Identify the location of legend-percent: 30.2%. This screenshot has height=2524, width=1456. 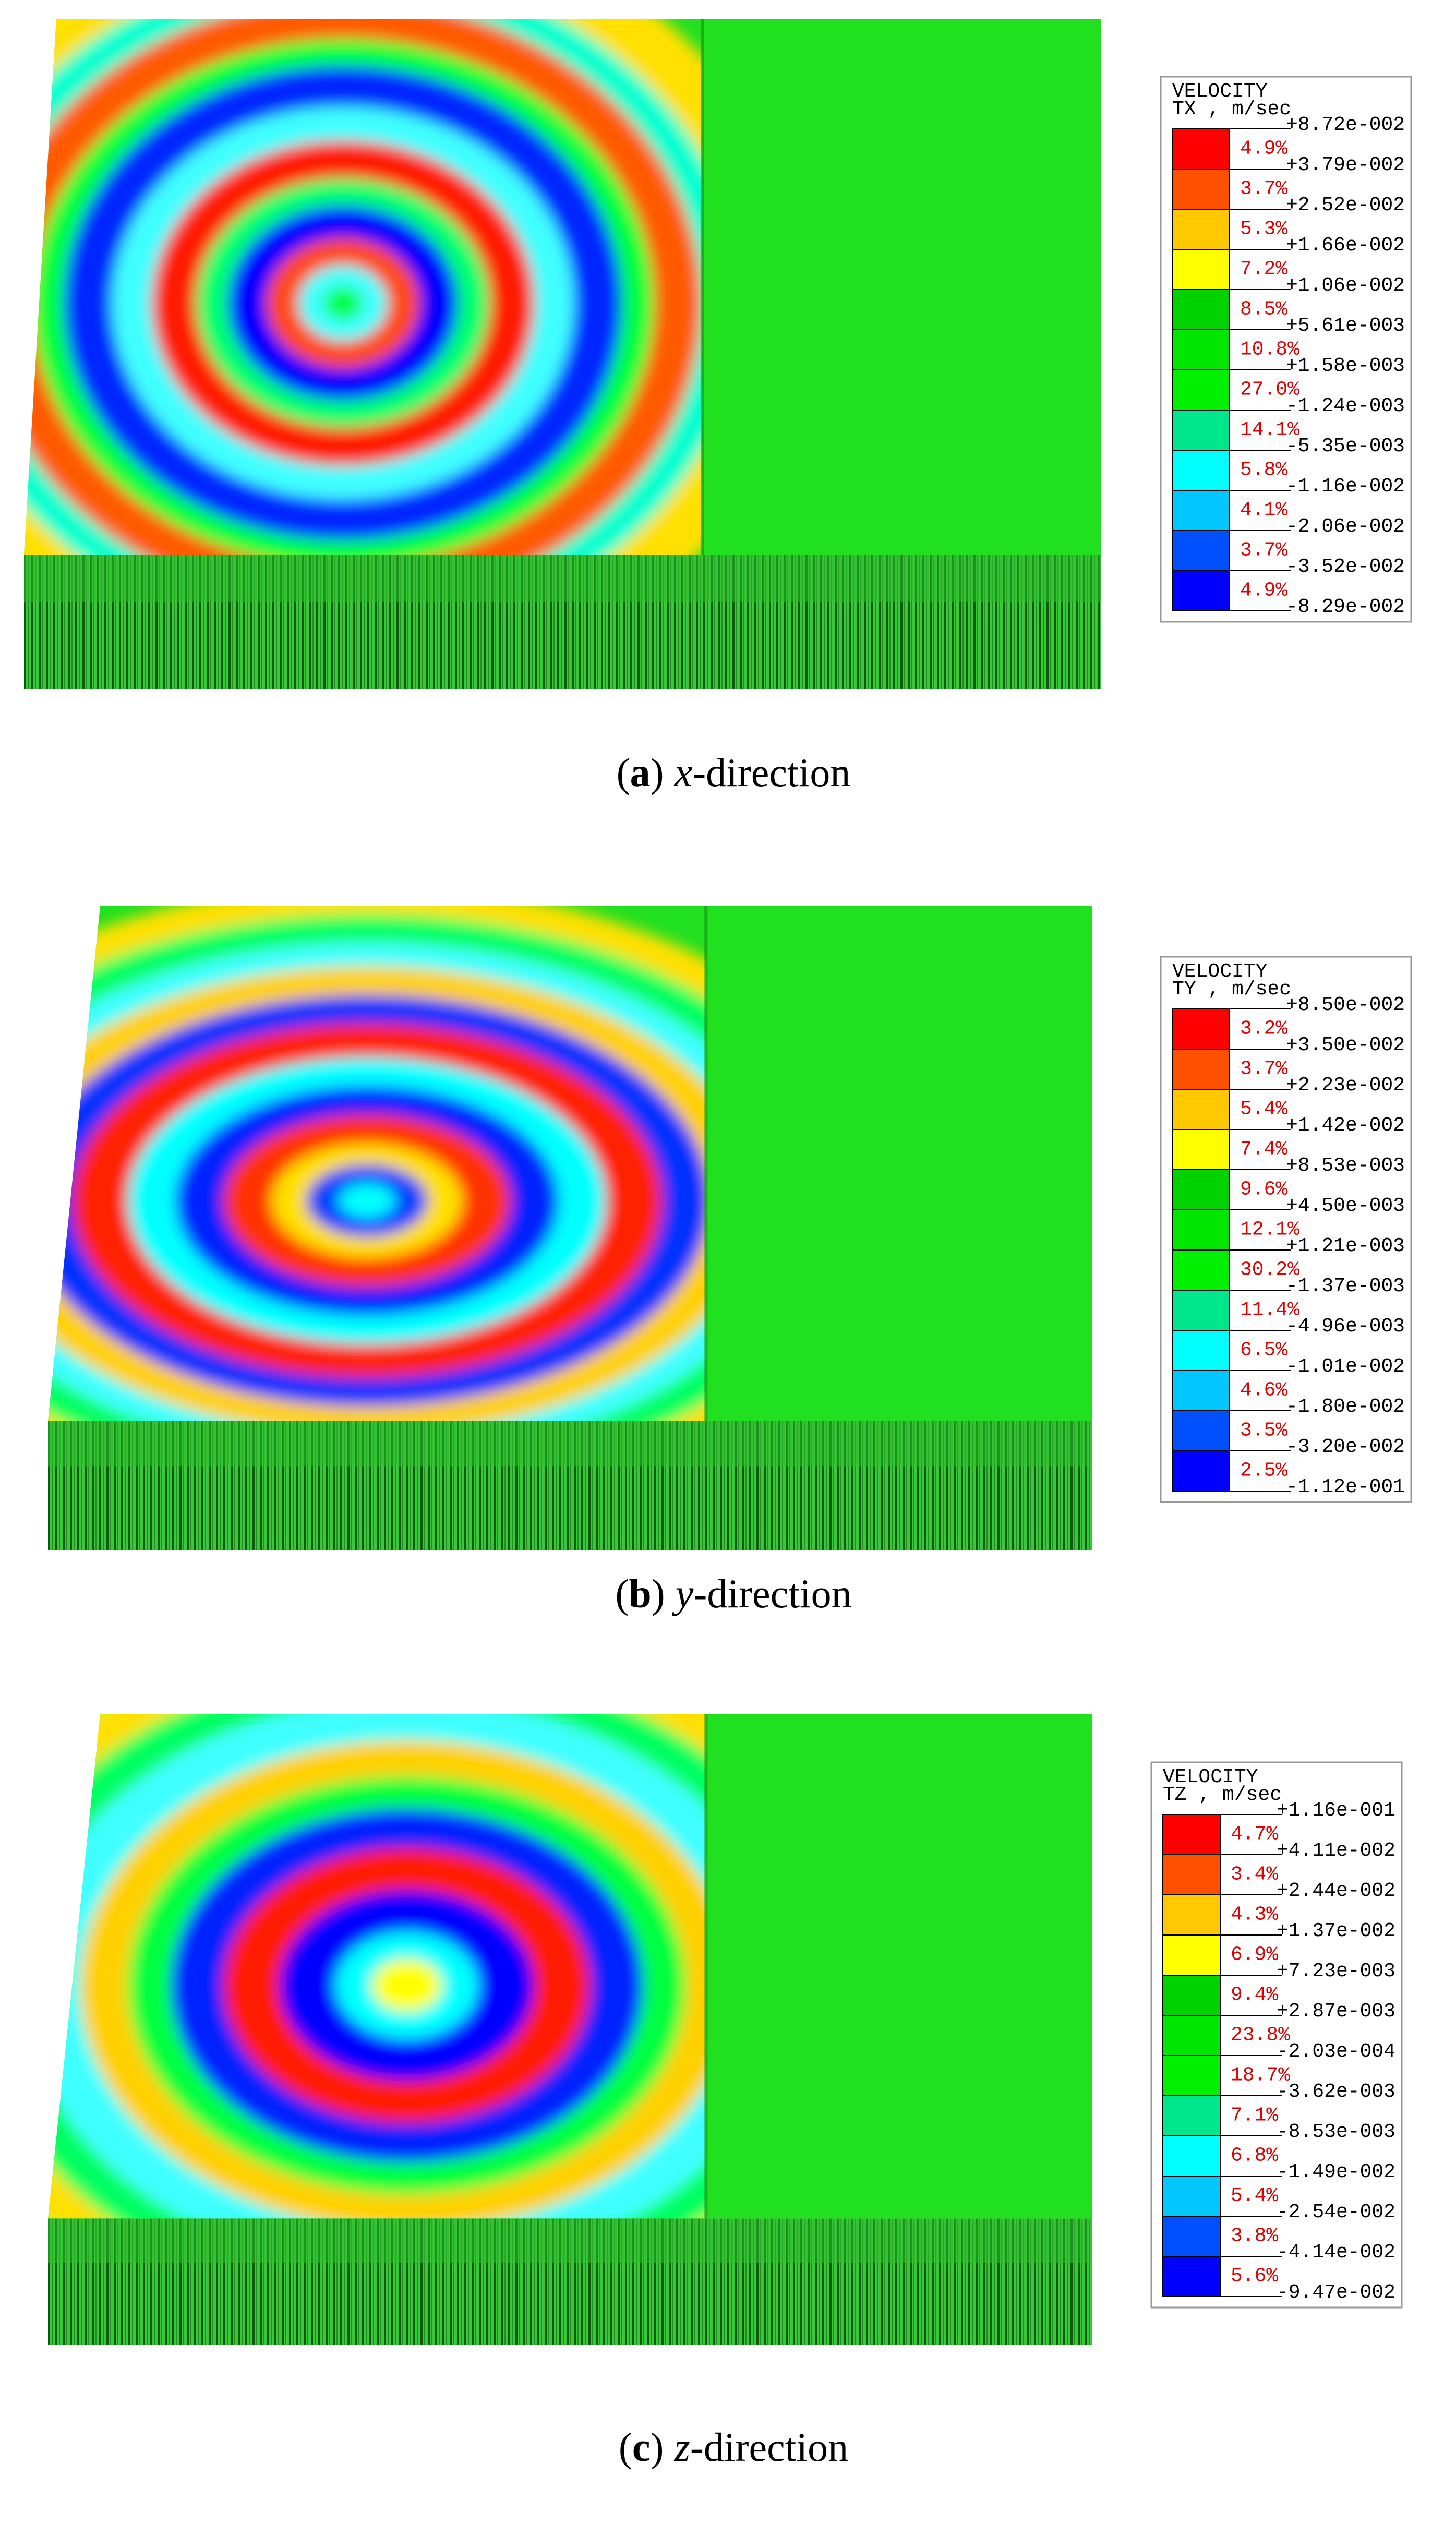
(1269, 1270).